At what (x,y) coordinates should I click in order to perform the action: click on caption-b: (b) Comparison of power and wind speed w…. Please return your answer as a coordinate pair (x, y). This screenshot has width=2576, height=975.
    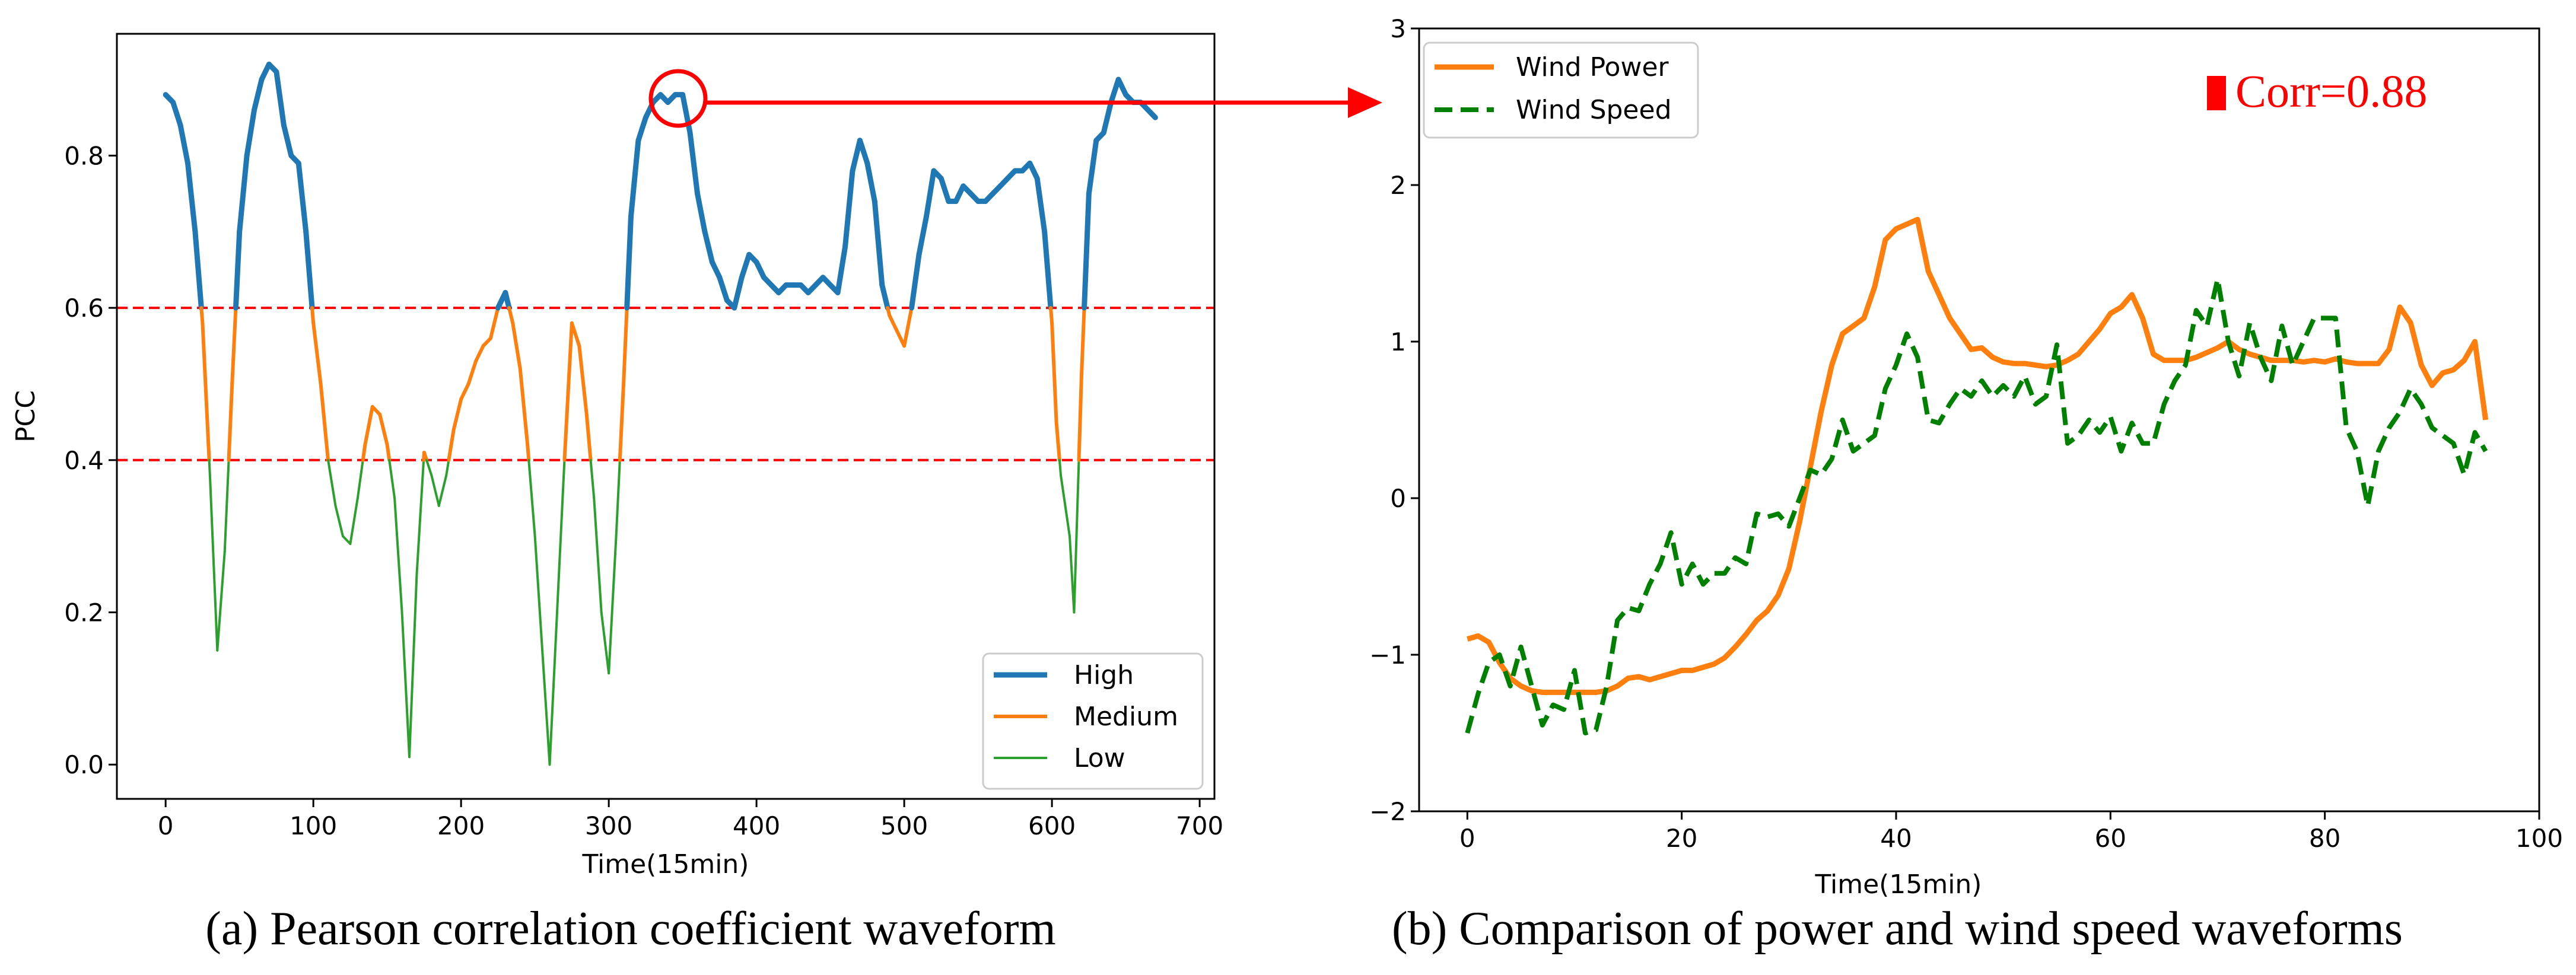
    Looking at the image, I should click on (1897, 929).